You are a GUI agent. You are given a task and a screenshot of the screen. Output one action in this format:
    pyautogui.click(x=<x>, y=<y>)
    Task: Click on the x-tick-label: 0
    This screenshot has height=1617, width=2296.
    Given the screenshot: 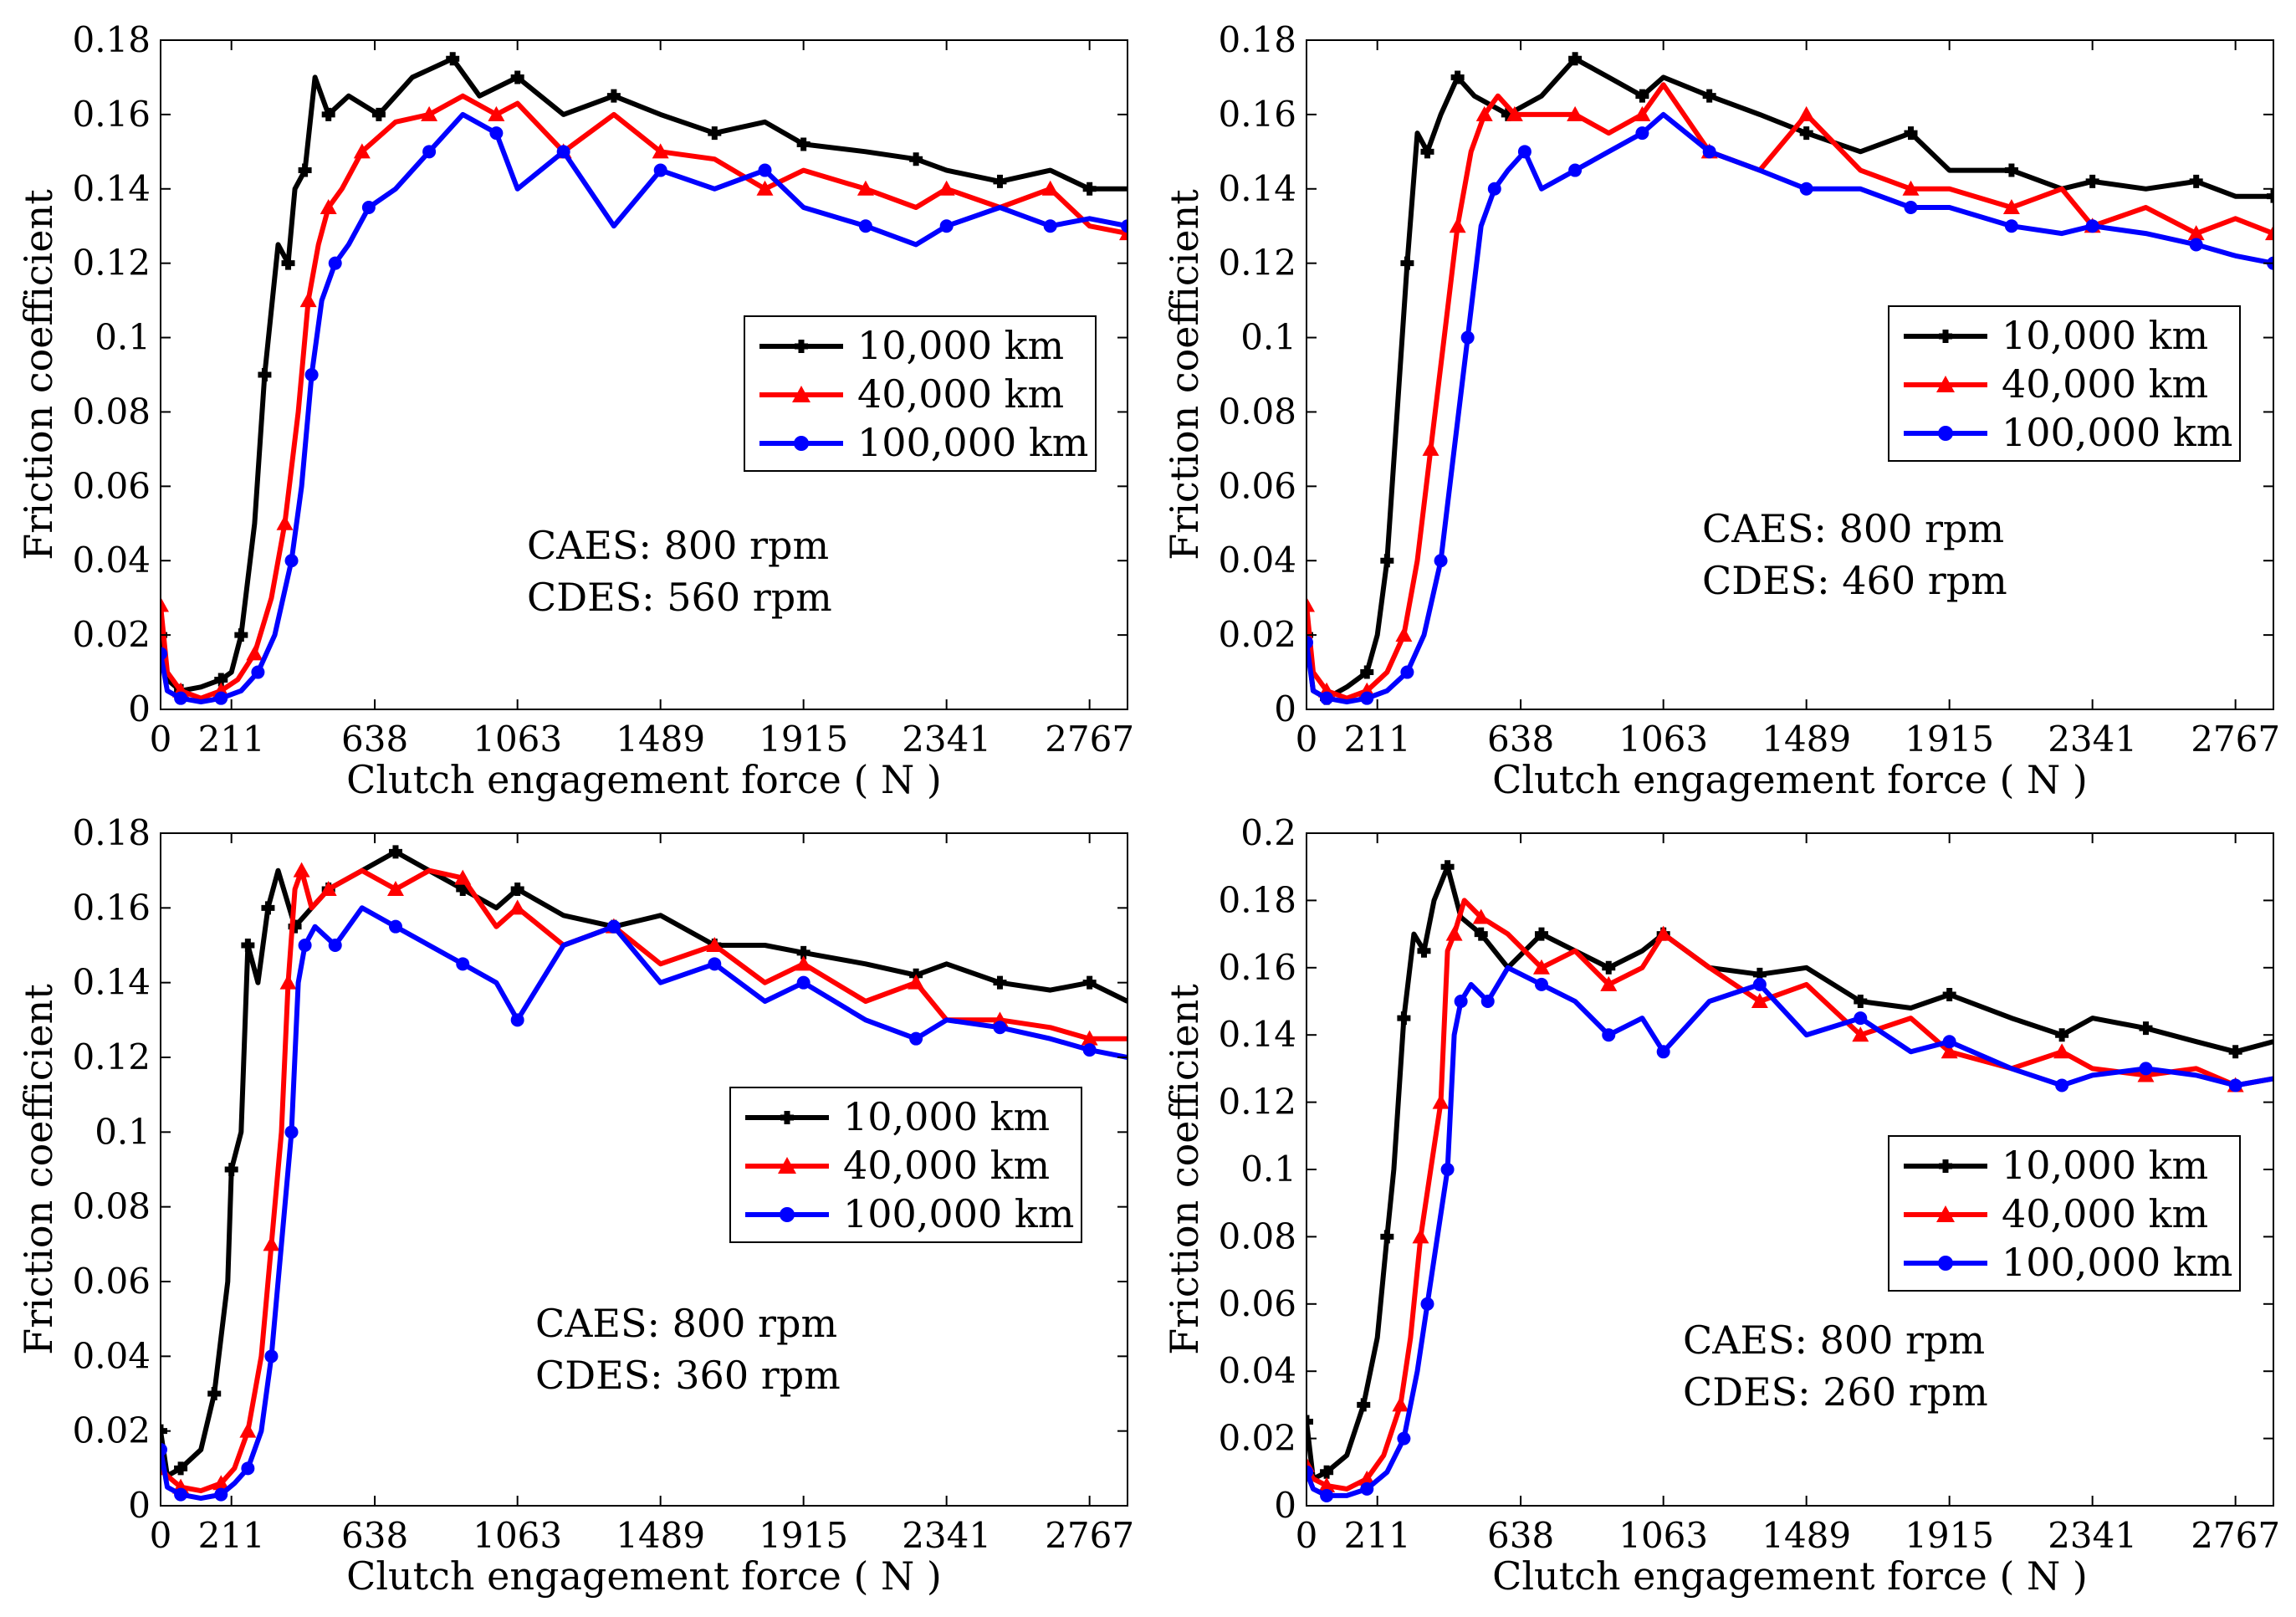 What is the action you would take?
    pyautogui.click(x=161, y=740)
    